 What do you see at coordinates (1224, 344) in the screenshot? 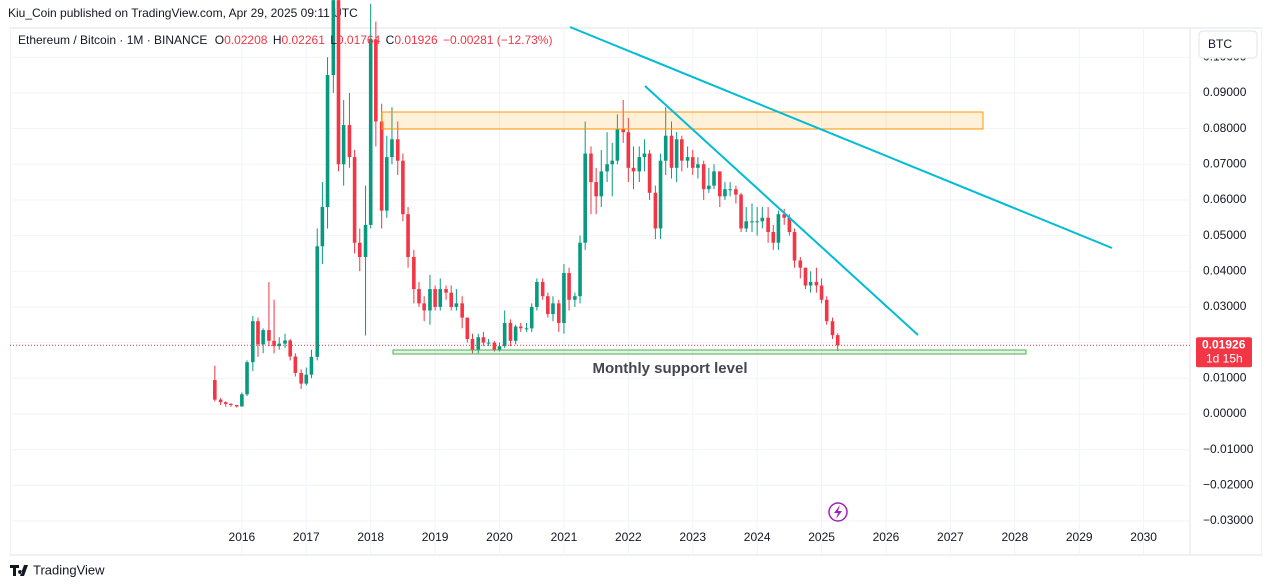
I see `last-price-label: 0.01926` at bounding box center [1224, 344].